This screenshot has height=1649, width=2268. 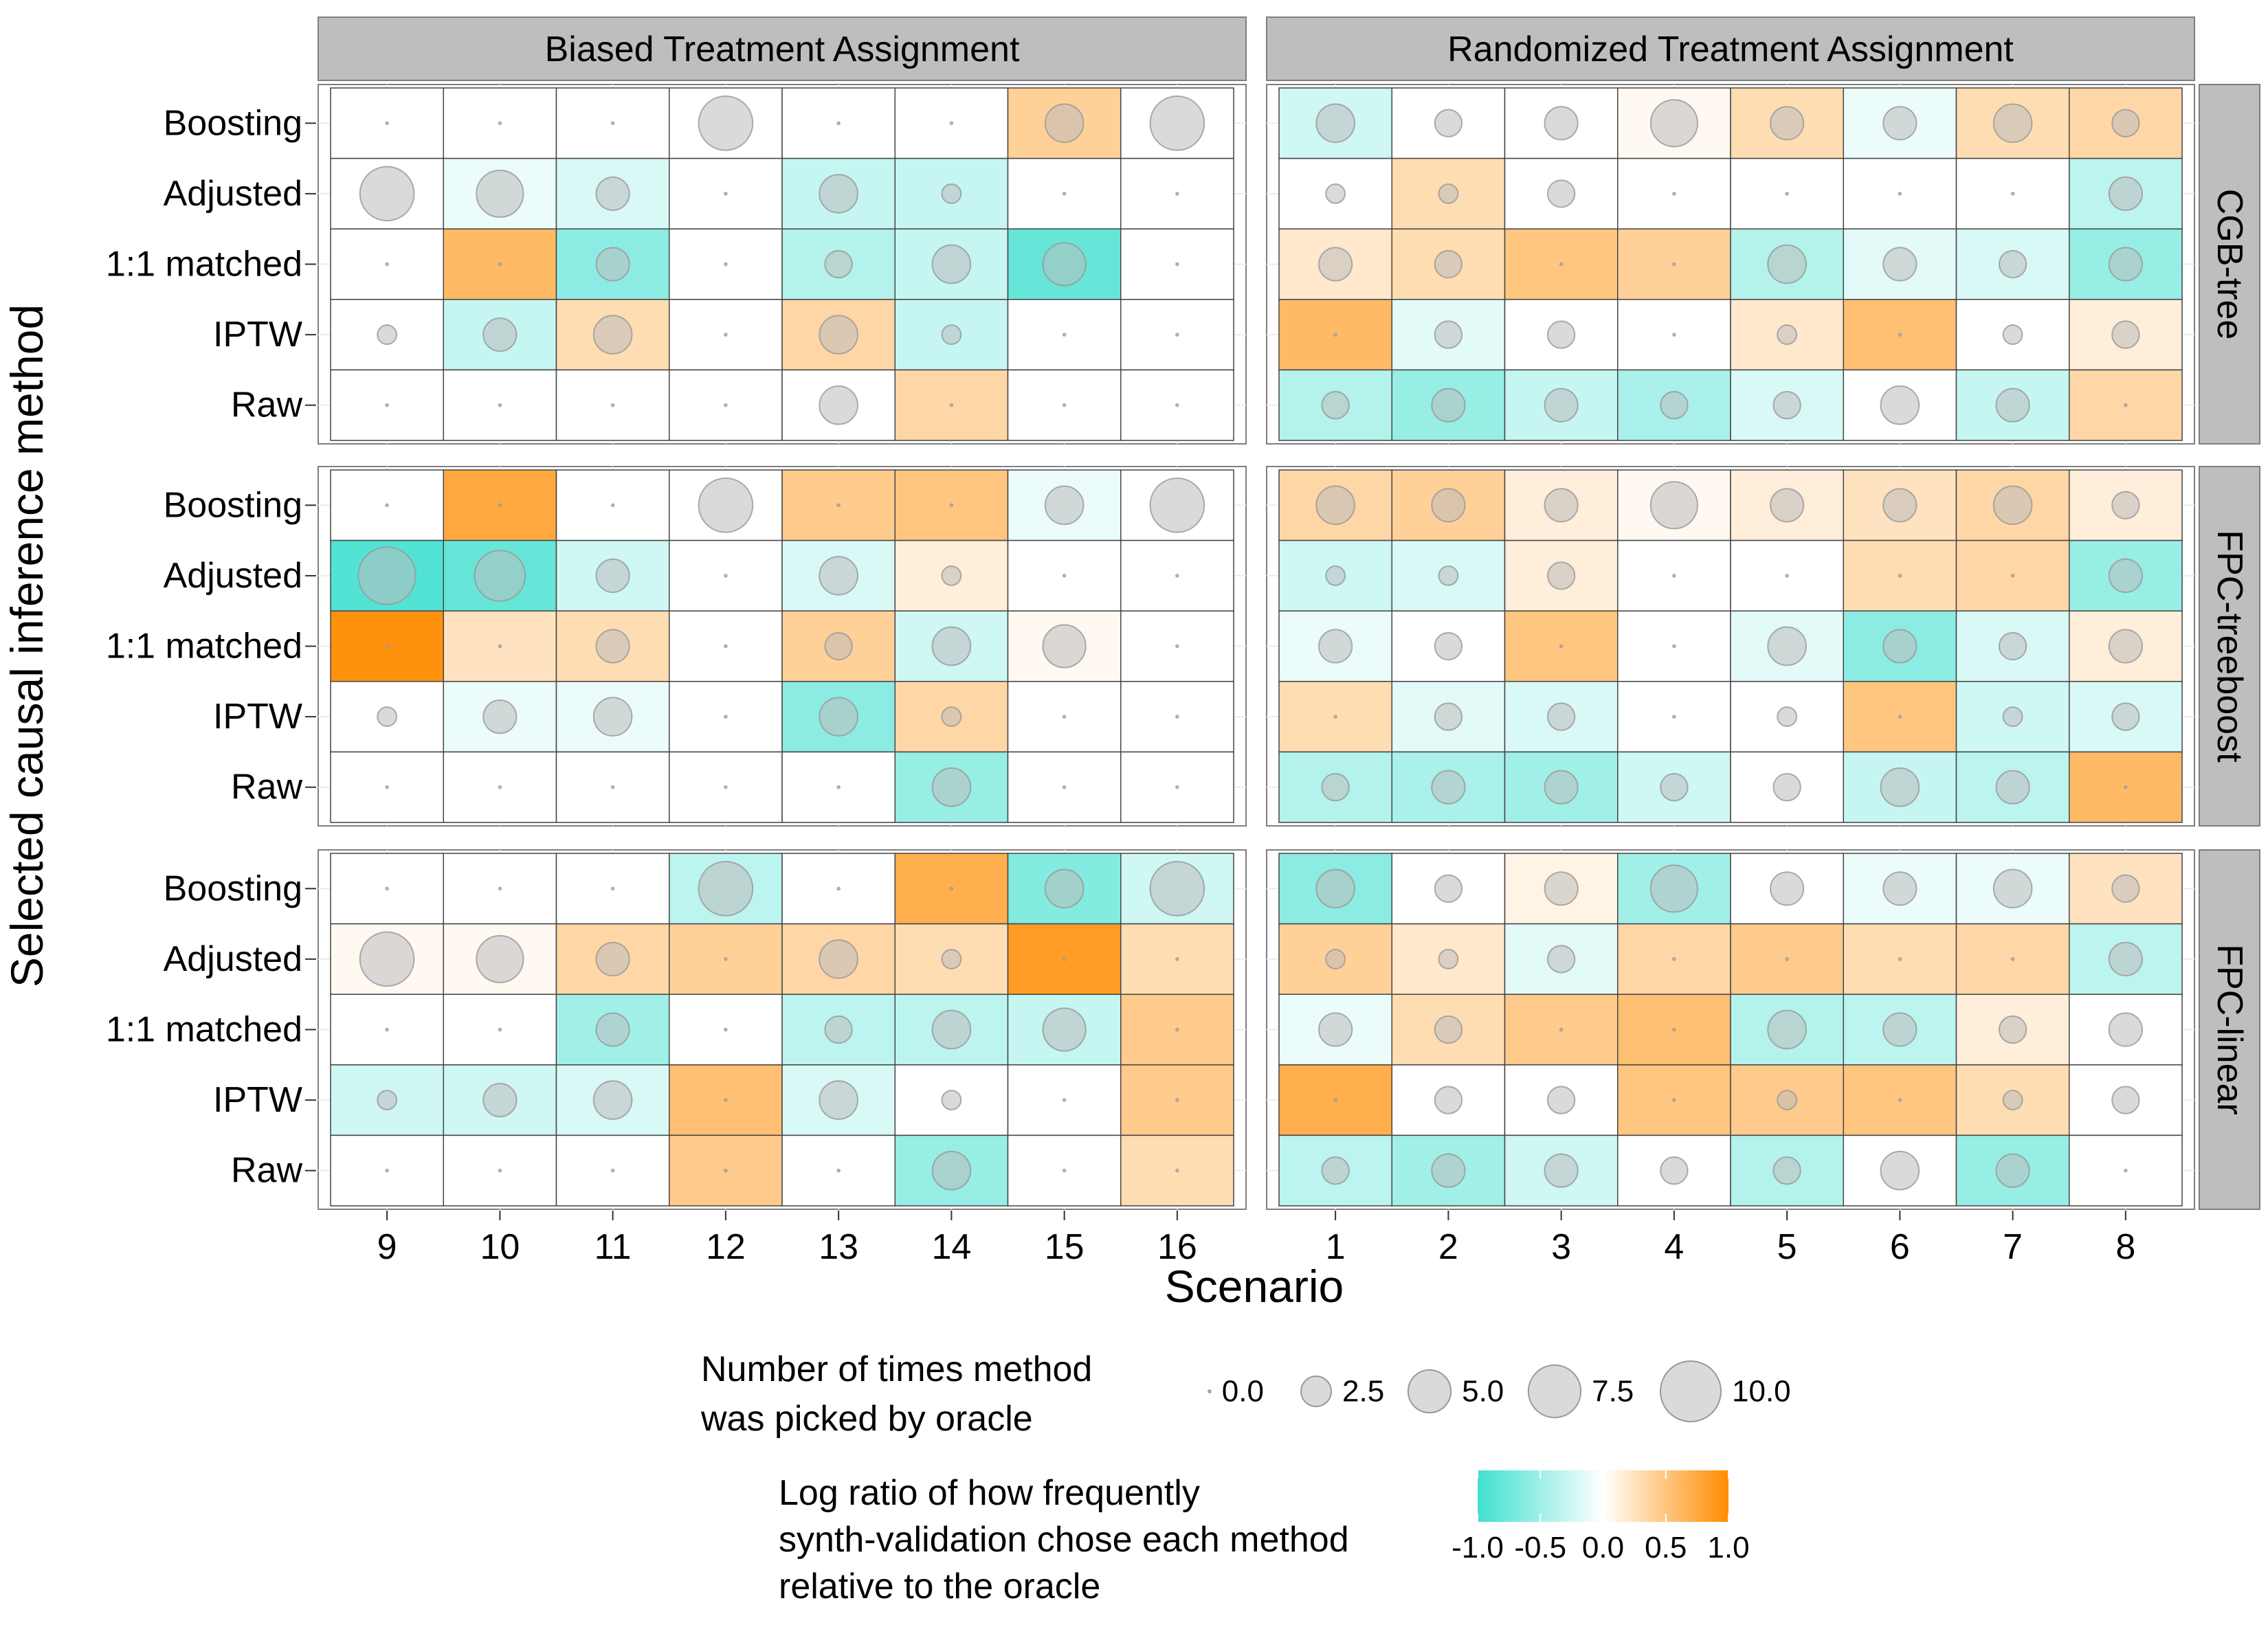 What do you see at coordinates (1666, 1547) in the screenshot?
I see `legend-fill-label: 0.5` at bounding box center [1666, 1547].